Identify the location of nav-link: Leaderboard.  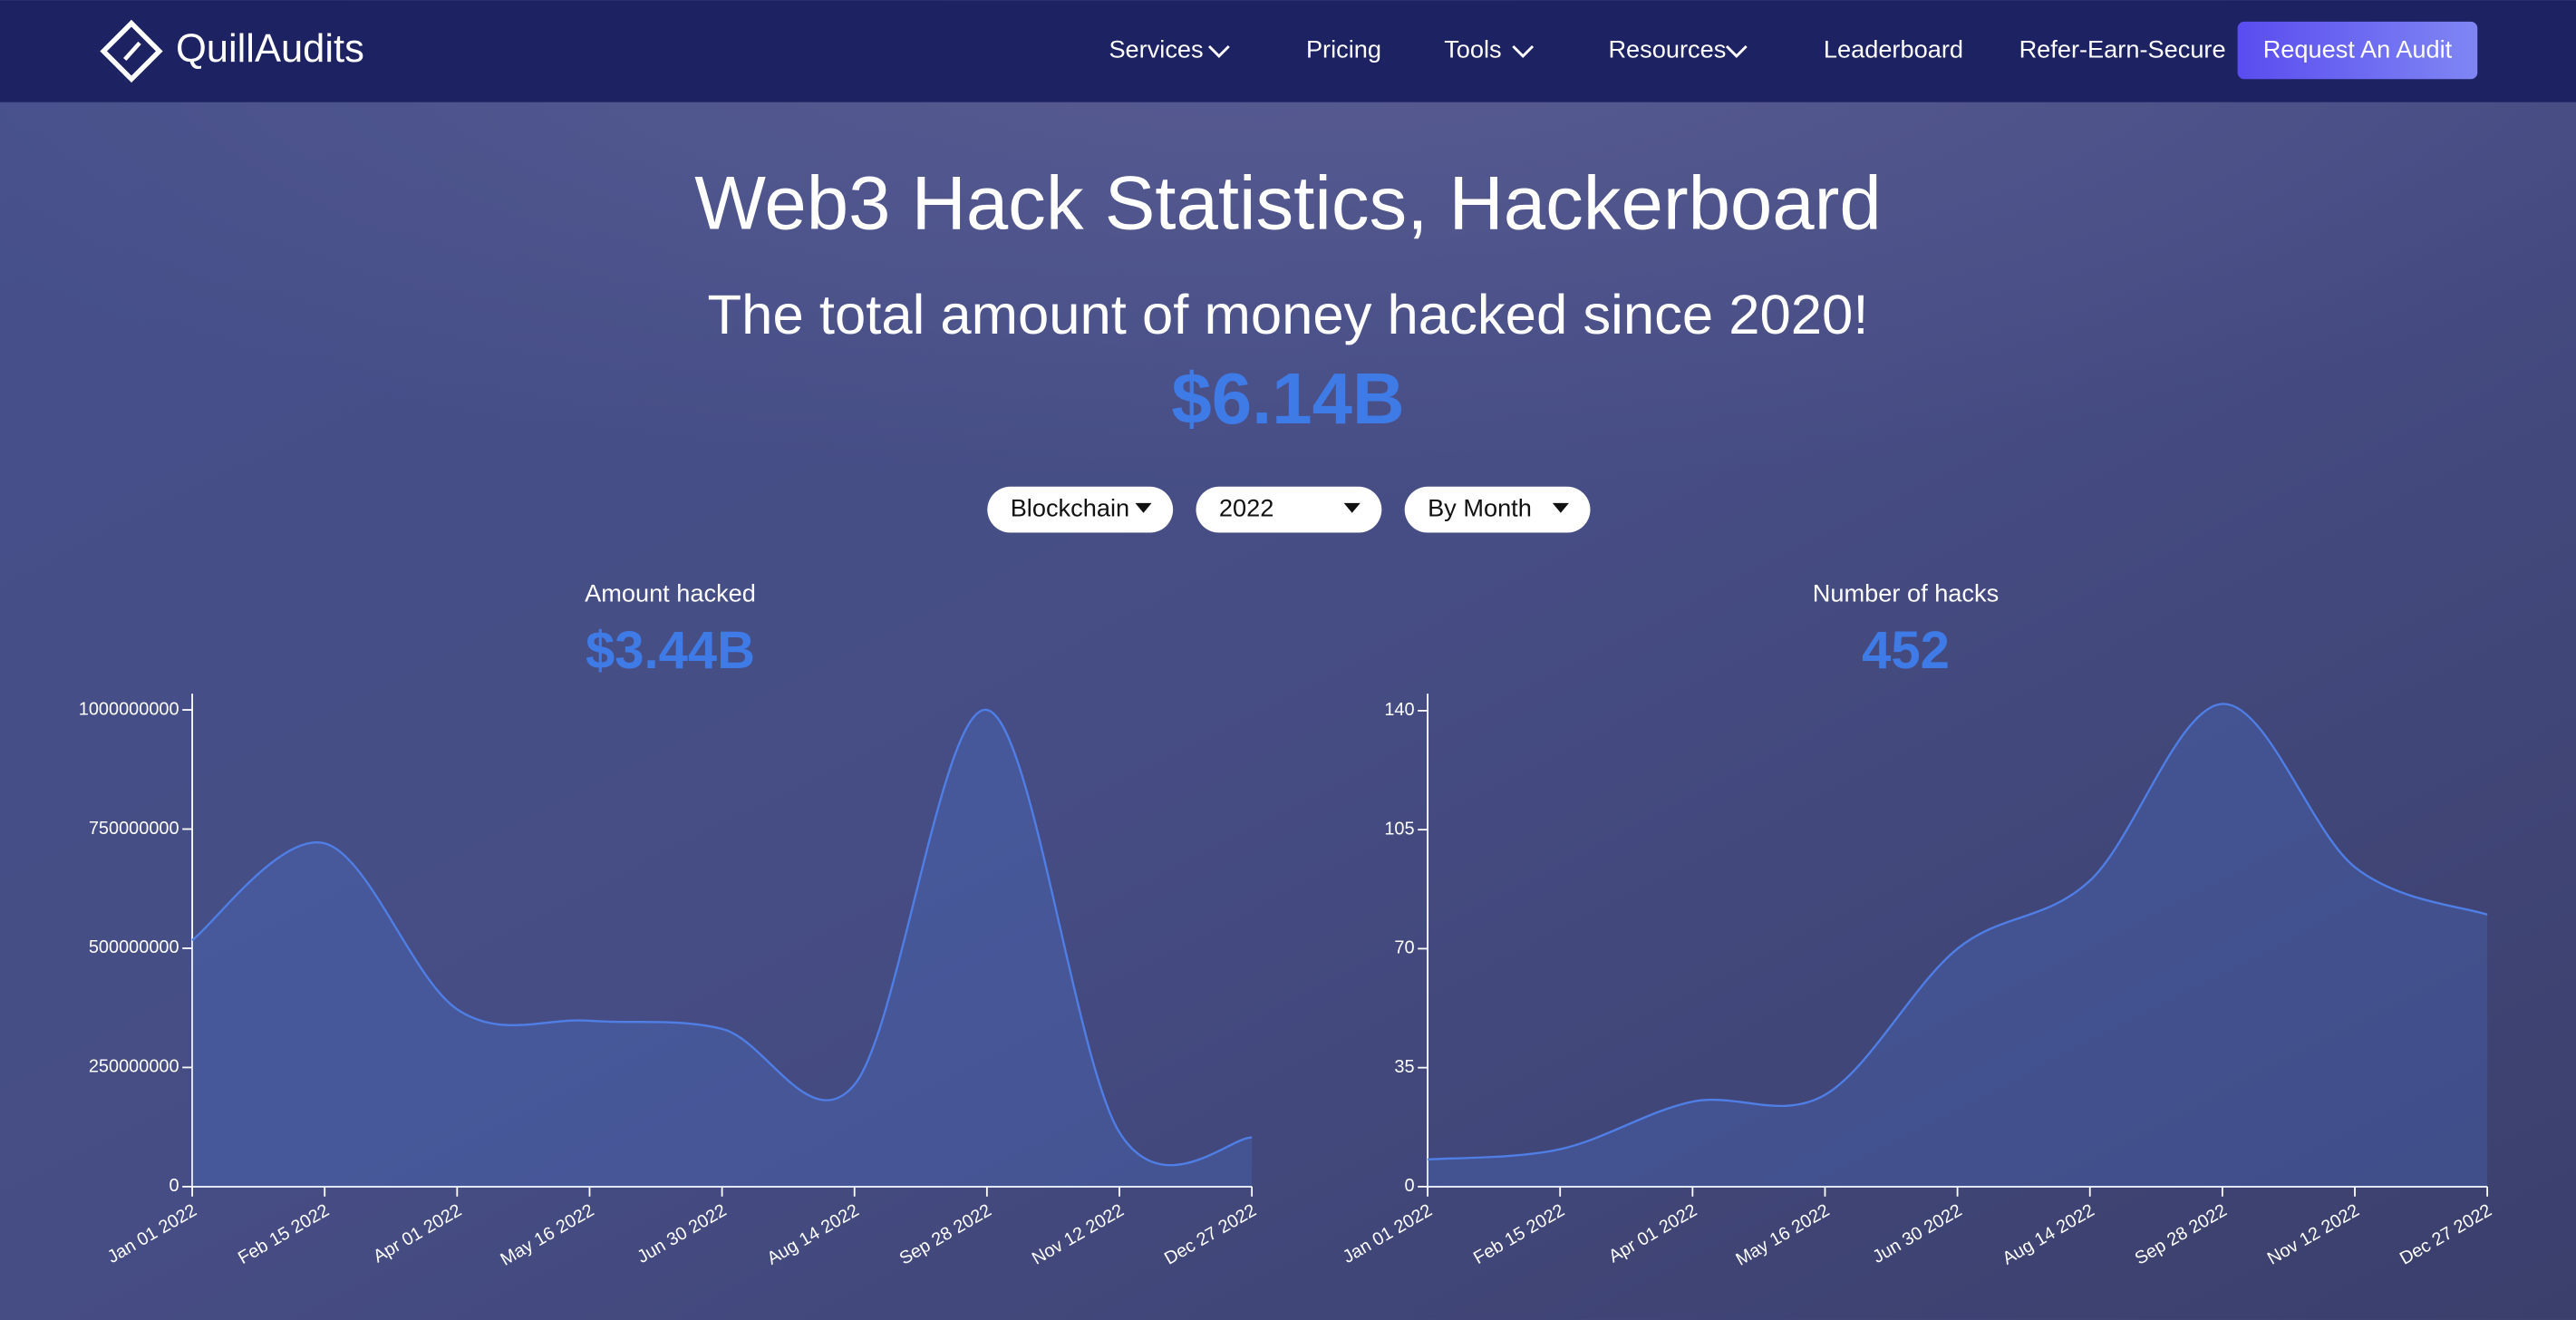
(1893, 49).